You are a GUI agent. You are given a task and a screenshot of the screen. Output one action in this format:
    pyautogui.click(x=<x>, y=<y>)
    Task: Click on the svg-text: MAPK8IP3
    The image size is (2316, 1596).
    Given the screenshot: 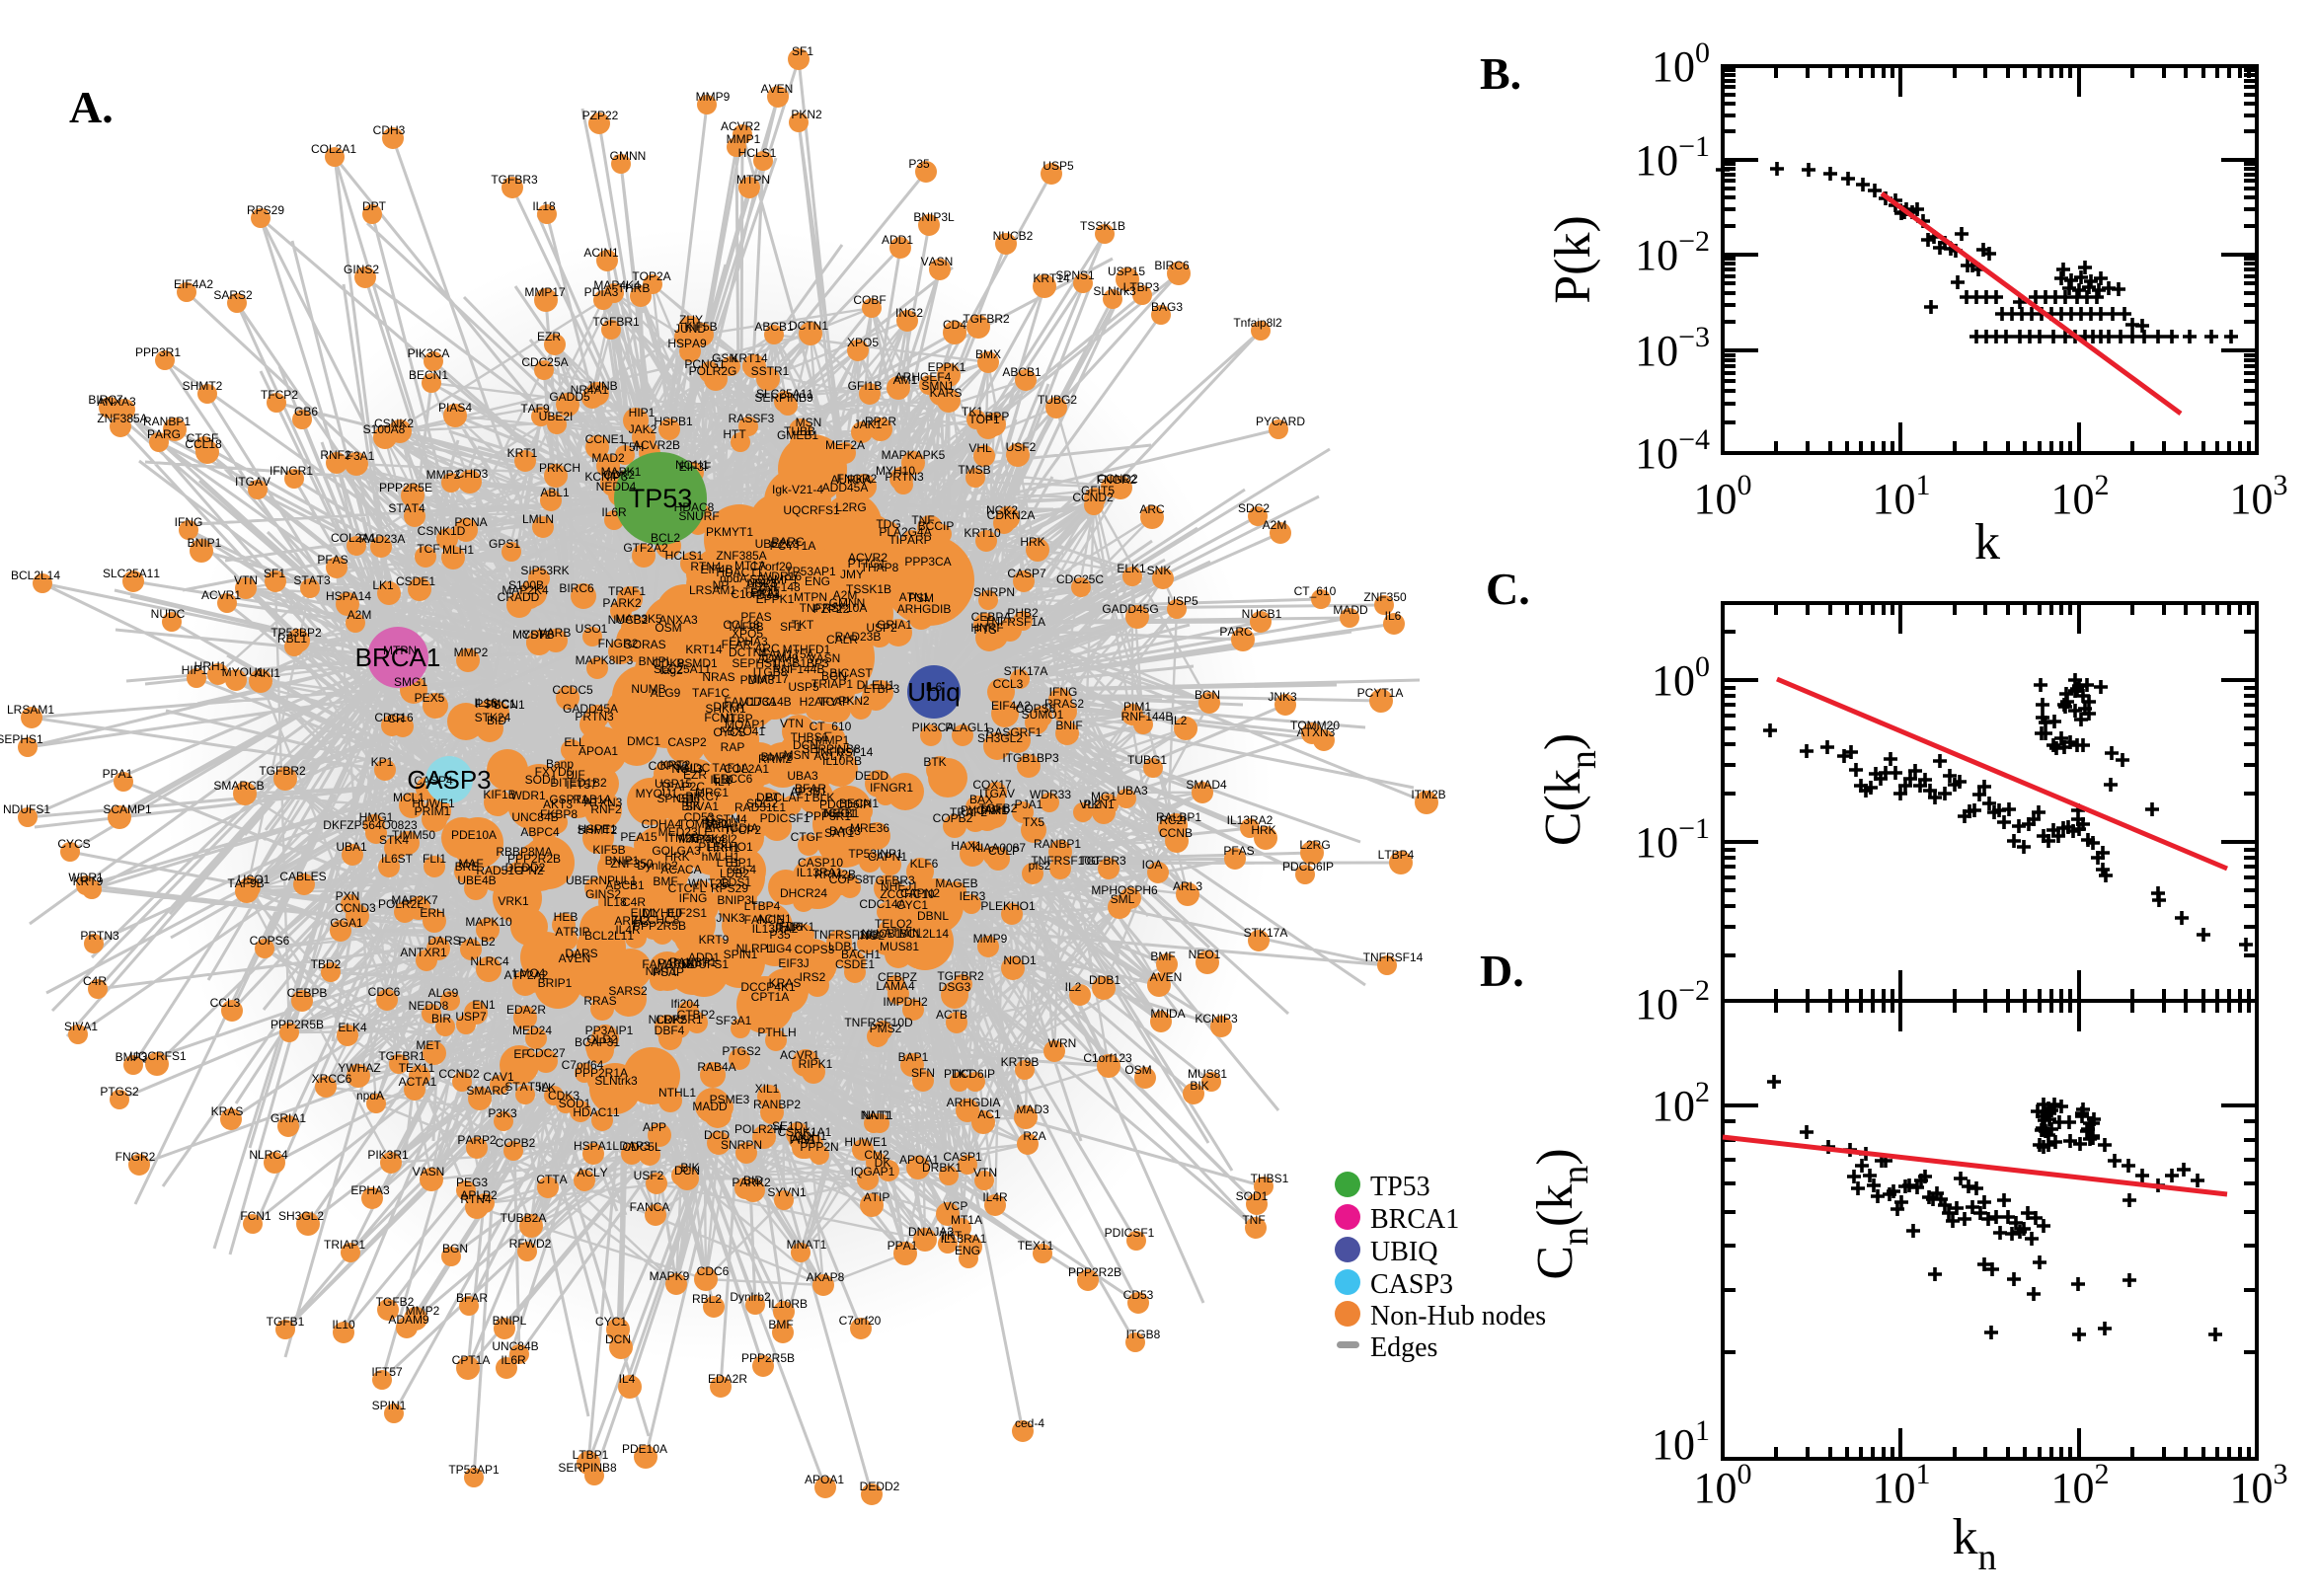 What is the action you would take?
    pyautogui.click(x=605, y=660)
    